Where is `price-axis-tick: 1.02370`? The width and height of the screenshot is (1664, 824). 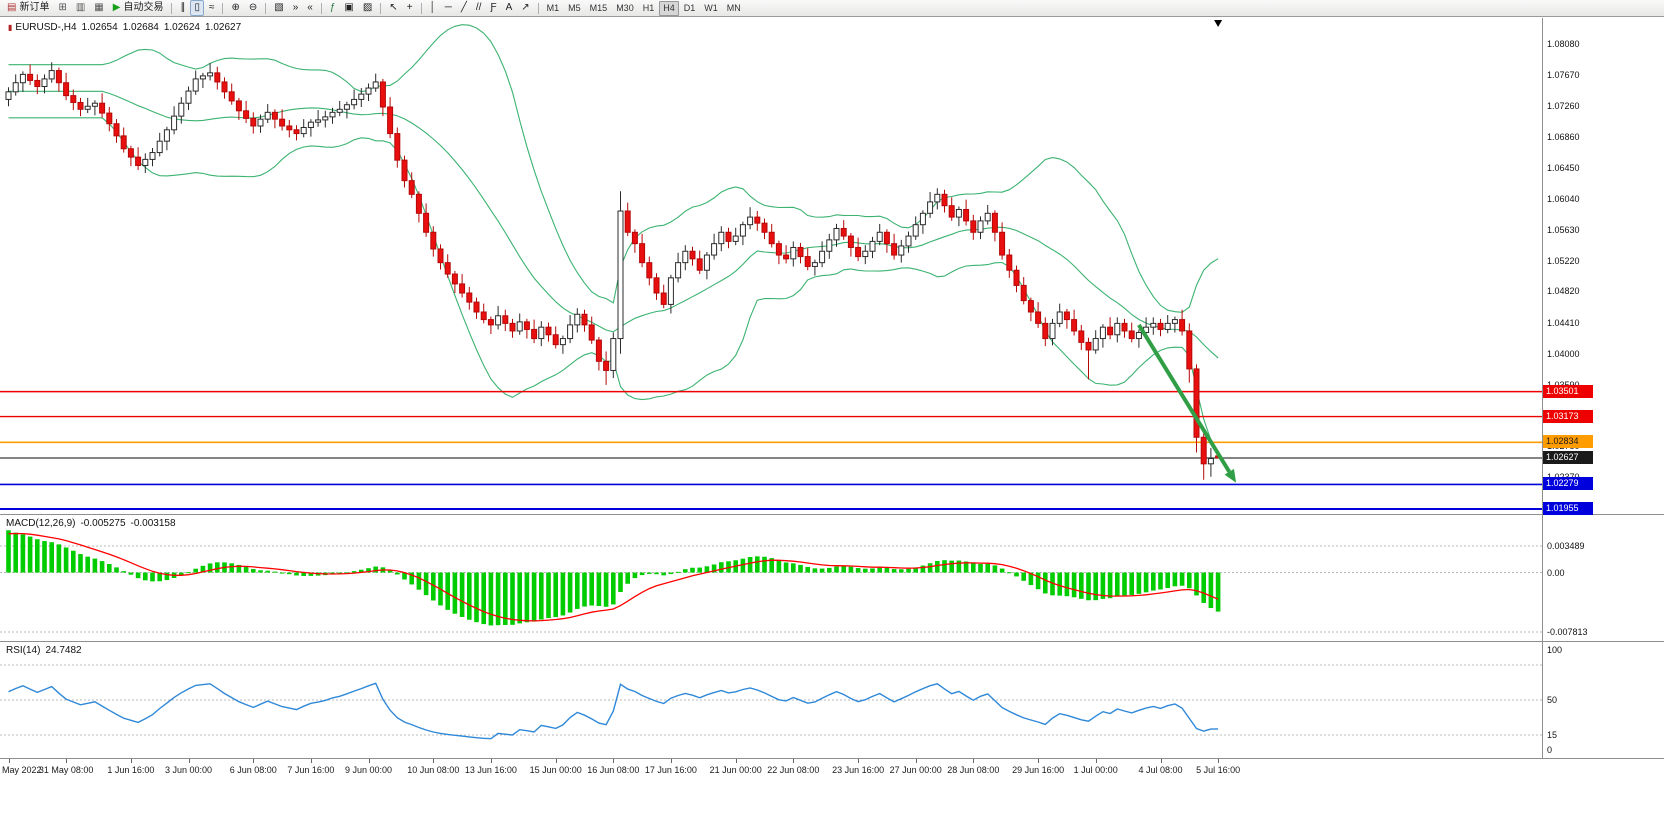
price-axis-tick: 1.02370 is located at coordinates (1563, 477).